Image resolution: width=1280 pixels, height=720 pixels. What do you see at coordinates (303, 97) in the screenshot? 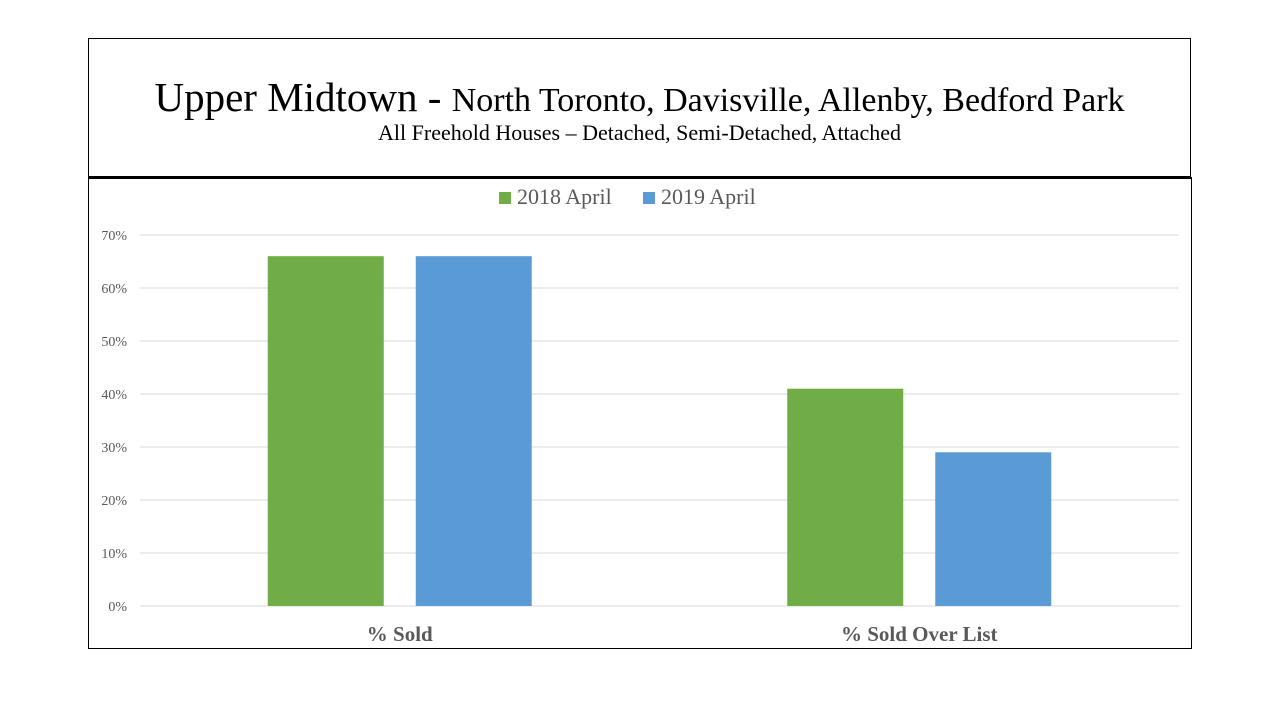
I see `chart-title-main: Upper Midtown -` at bounding box center [303, 97].